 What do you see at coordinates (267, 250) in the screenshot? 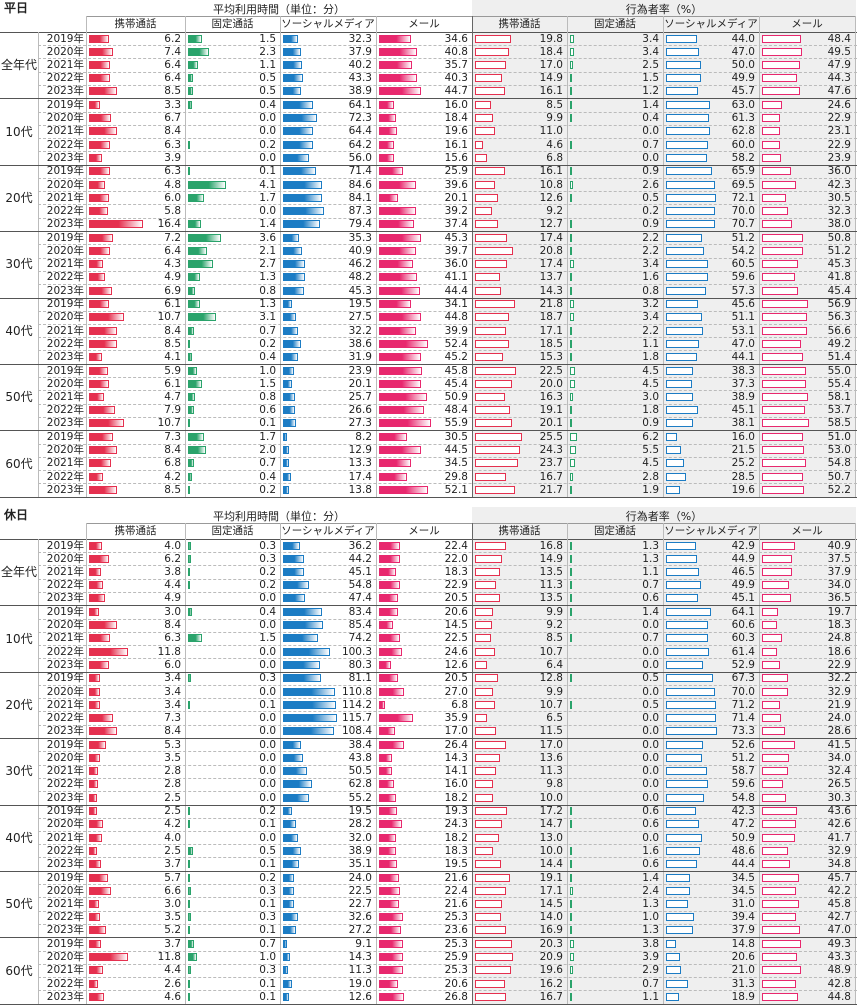
I see `value-time-fixed_call: 2.1` at bounding box center [267, 250].